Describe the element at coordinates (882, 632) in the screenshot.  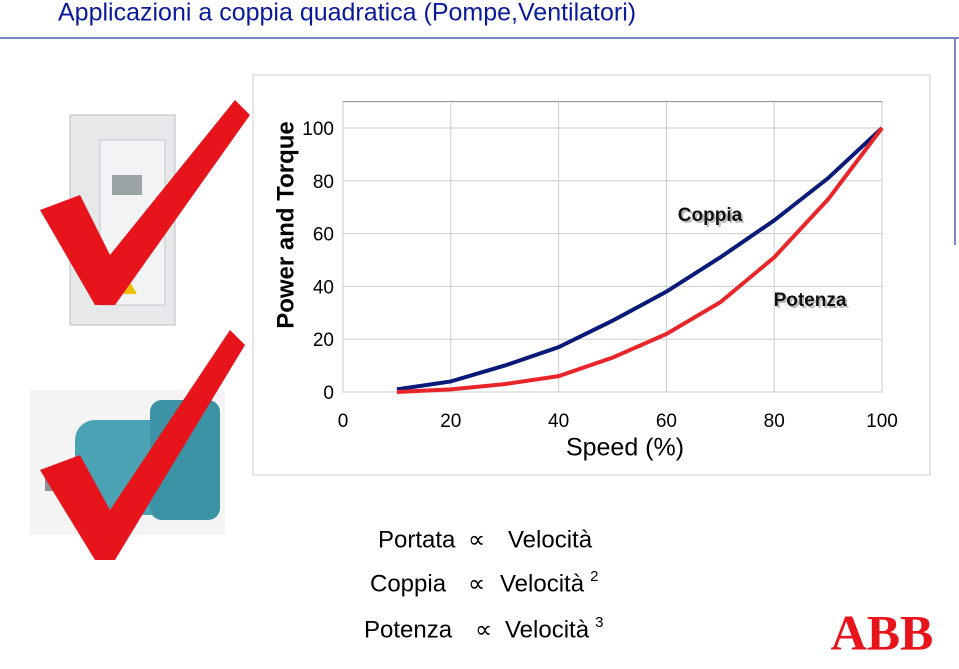
I see `logo: ABB` at that location.